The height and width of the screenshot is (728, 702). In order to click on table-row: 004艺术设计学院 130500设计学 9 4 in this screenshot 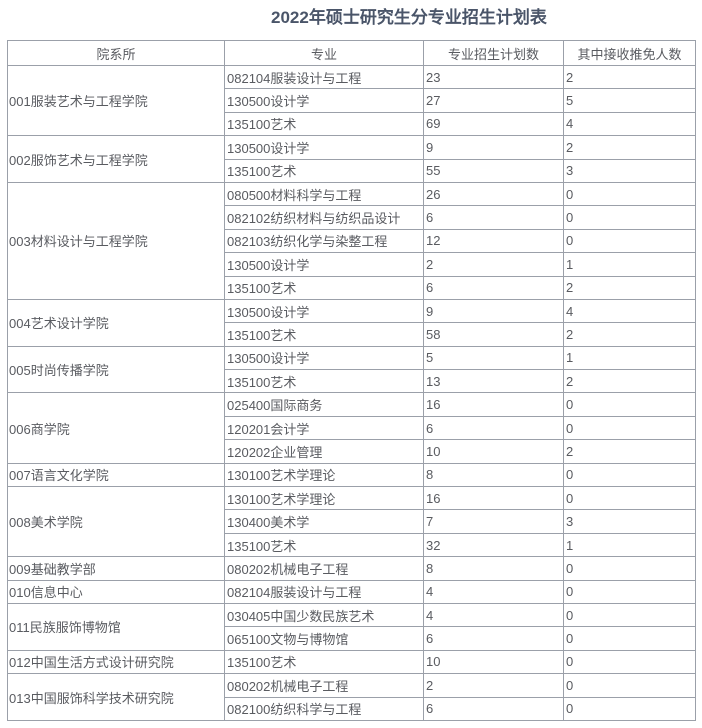, I will do `click(351, 322)`.